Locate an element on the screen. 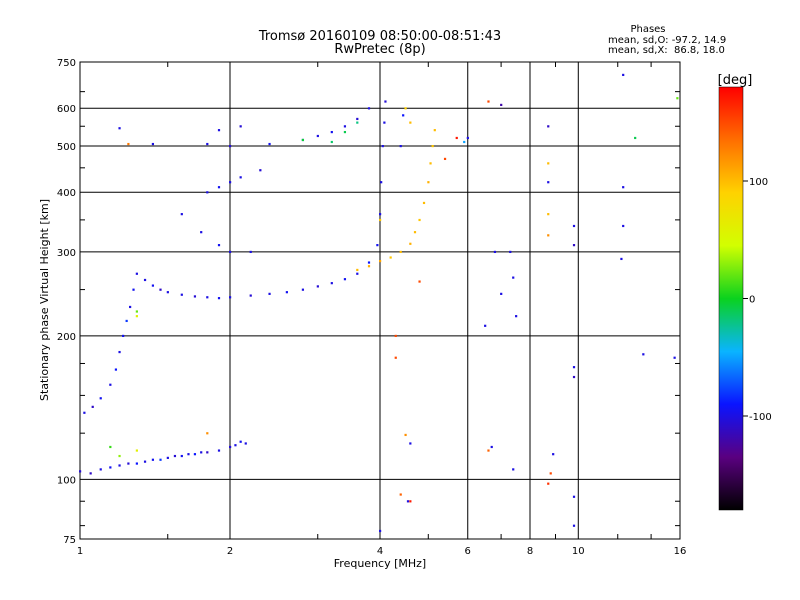 The image size is (800, 600). phase-stats-o: mean, sd,O: -97.2, 14.9 is located at coordinates (667, 40).